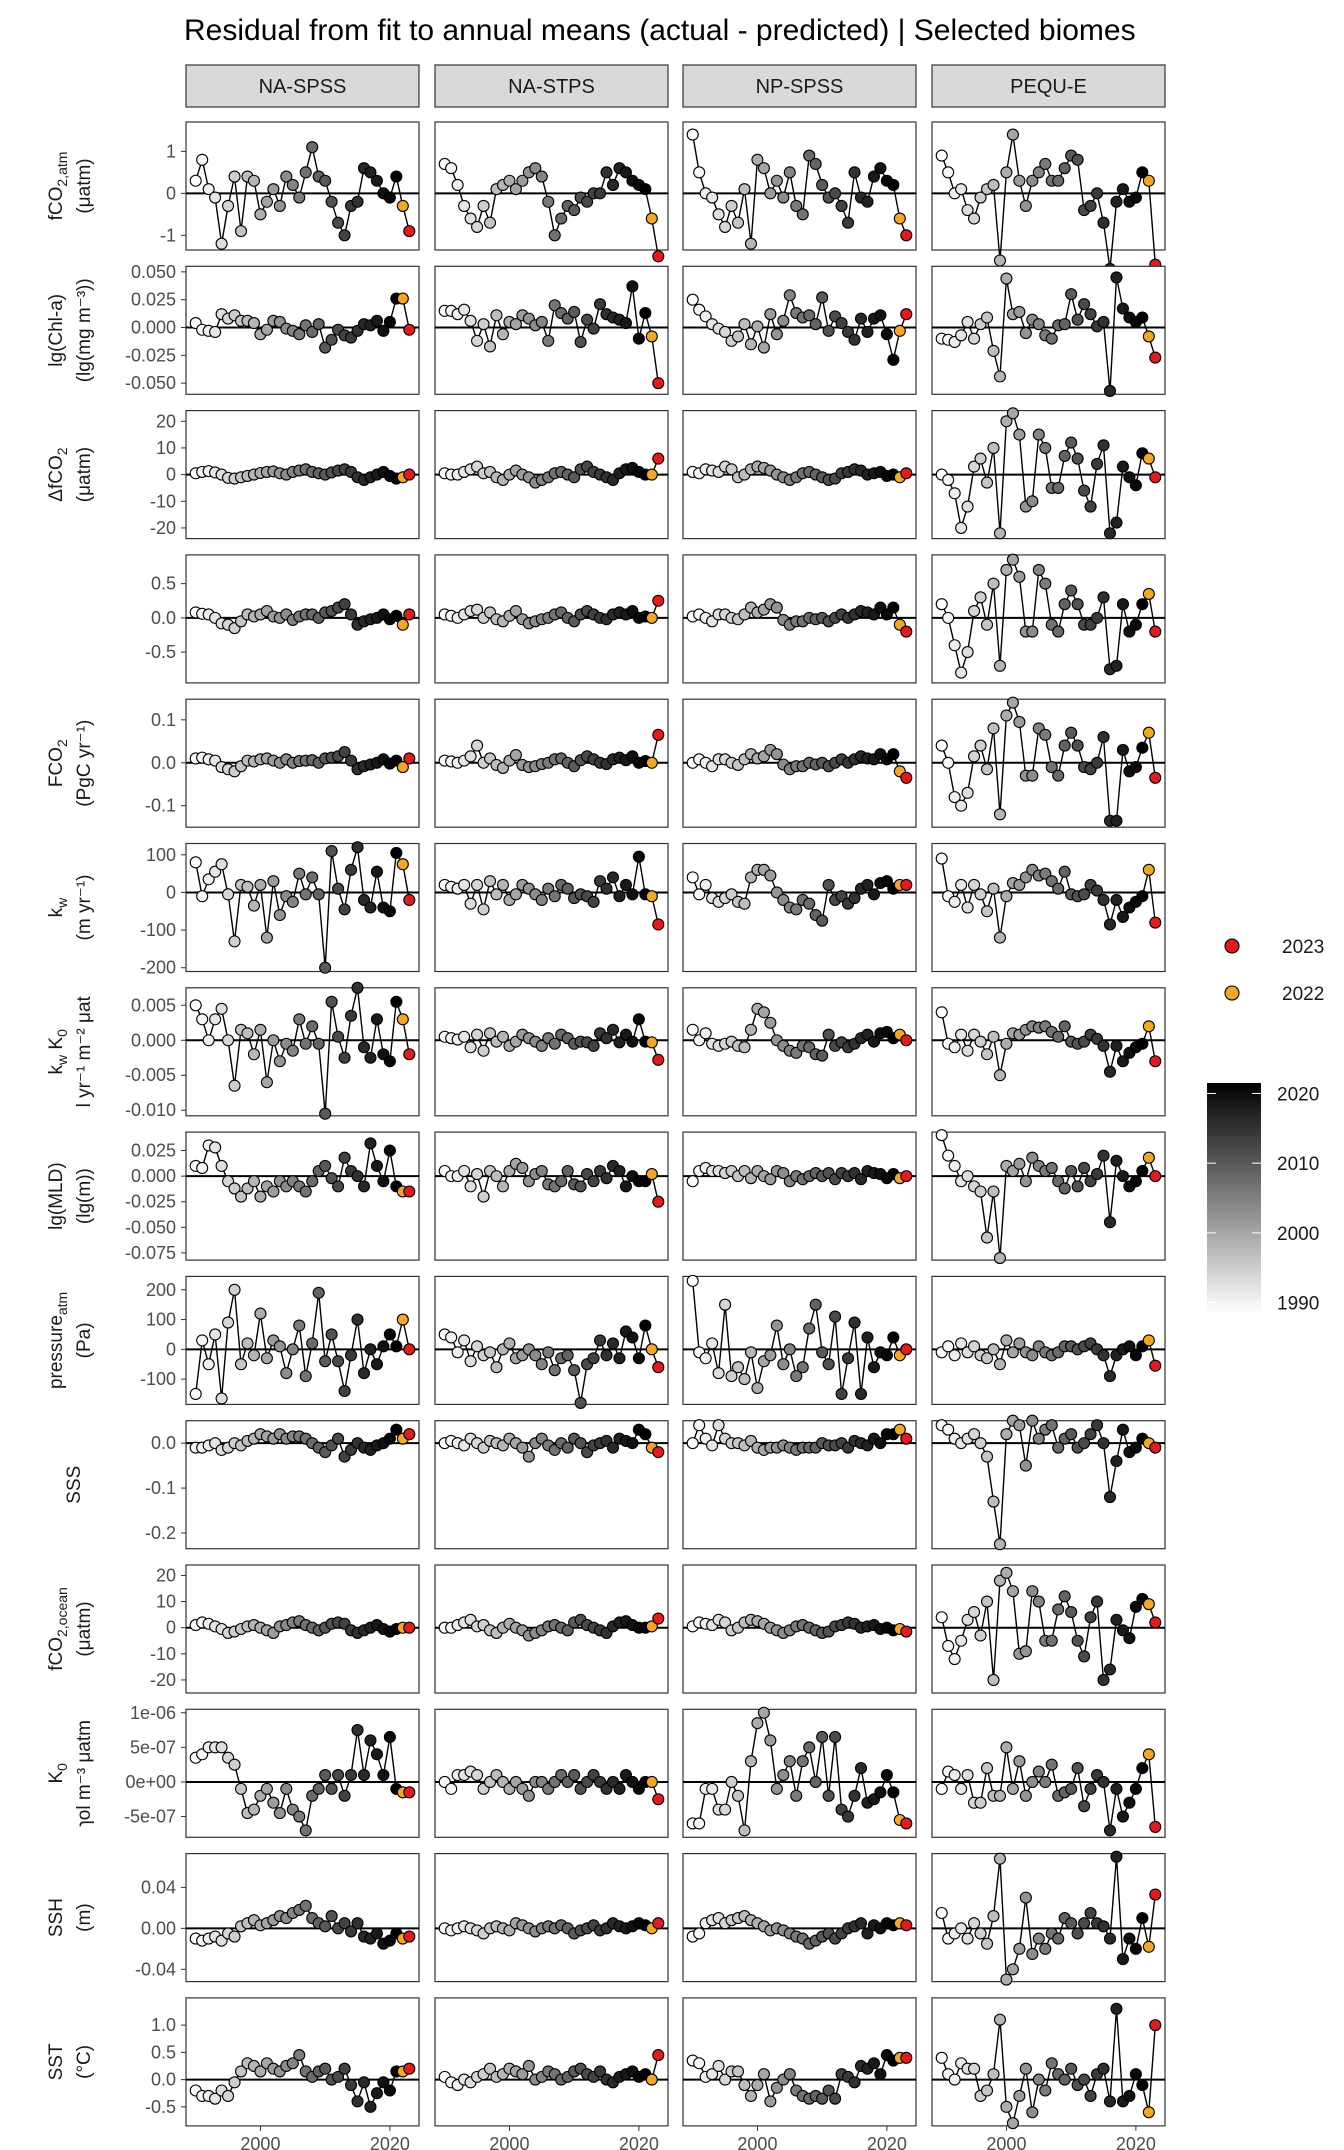 Image resolution: width=1344 pixels, height=2150 pixels. I want to click on y-tick-label: 0.04, so click(158, 1887).